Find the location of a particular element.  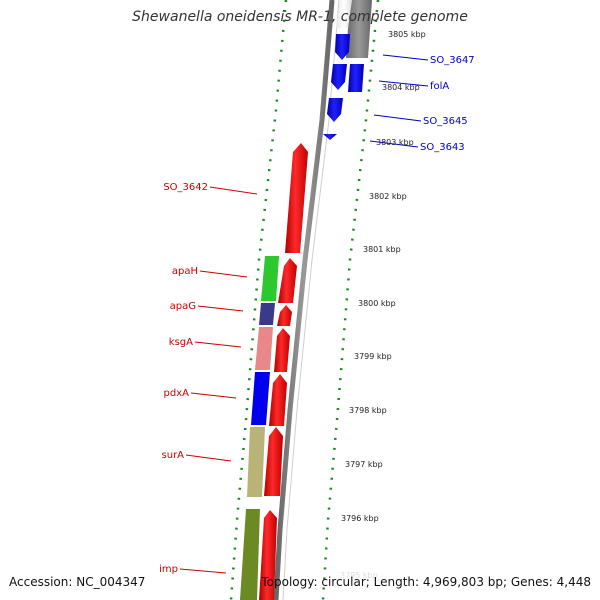

gene-label-folA: folA is located at coordinates (439, 86).